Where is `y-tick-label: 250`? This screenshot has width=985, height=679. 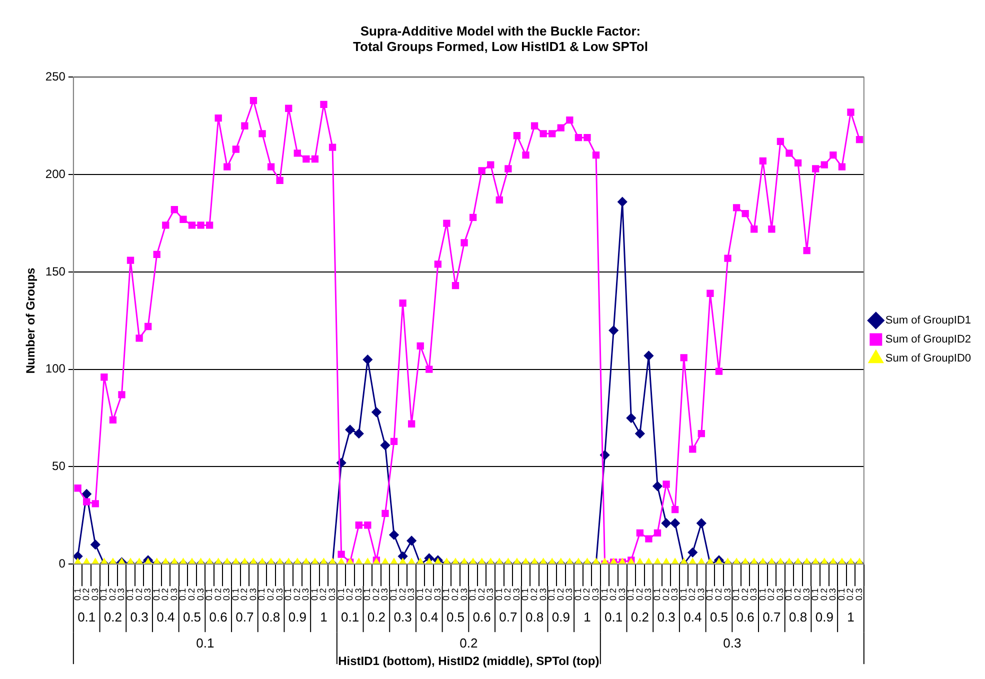 y-tick-label: 250 is located at coordinates (55, 77).